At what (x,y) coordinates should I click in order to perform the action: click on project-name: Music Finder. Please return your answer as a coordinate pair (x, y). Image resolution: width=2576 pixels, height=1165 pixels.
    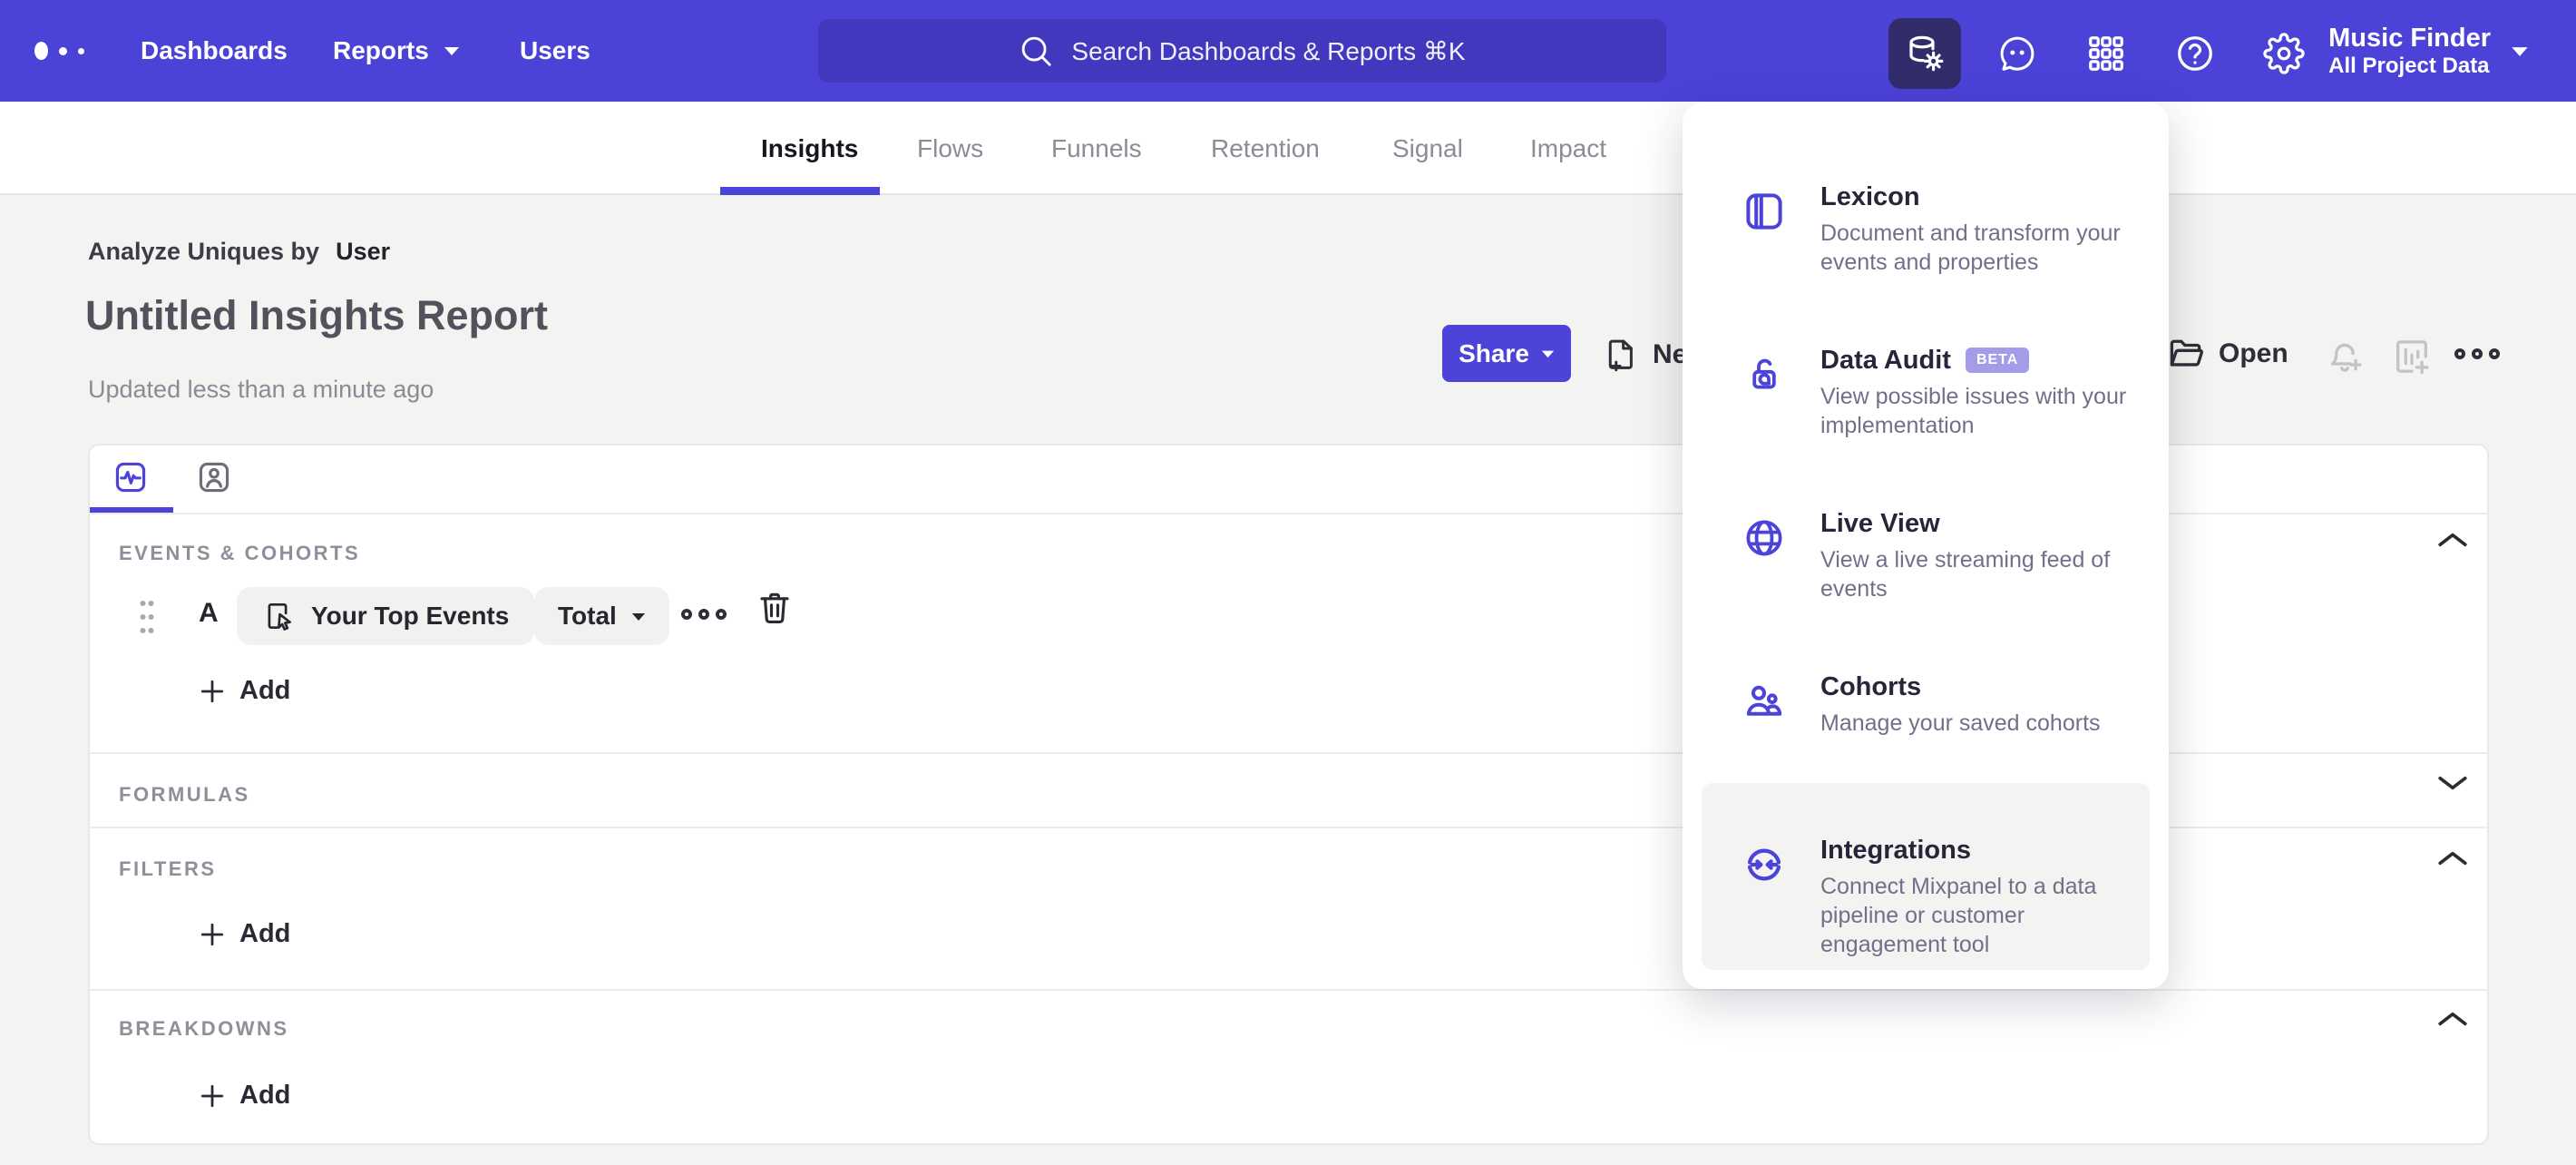
    Looking at the image, I should click on (2409, 38).